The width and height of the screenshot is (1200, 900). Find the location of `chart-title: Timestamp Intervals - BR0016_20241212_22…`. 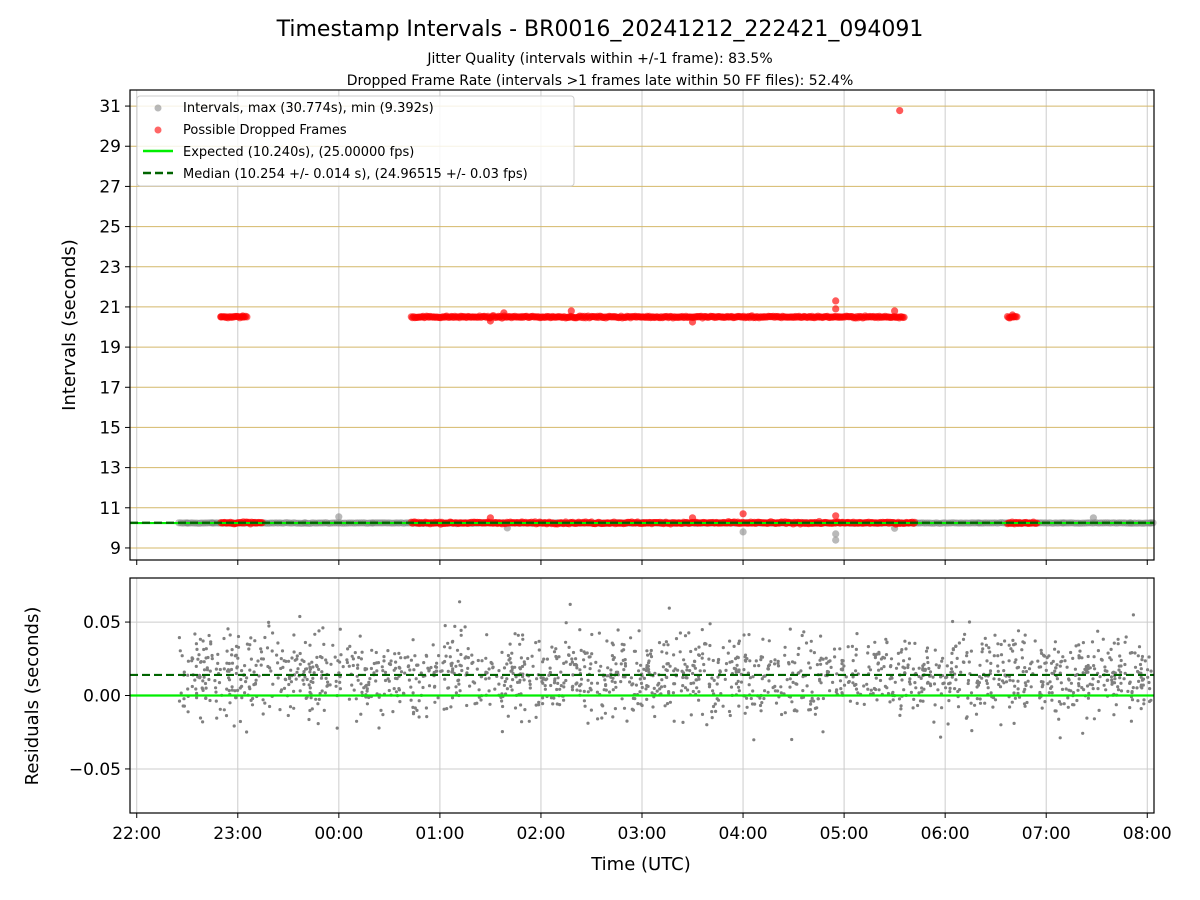

chart-title: Timestamp Intervals - BR0016_20241212_22… is located at coordinates (600, 29).